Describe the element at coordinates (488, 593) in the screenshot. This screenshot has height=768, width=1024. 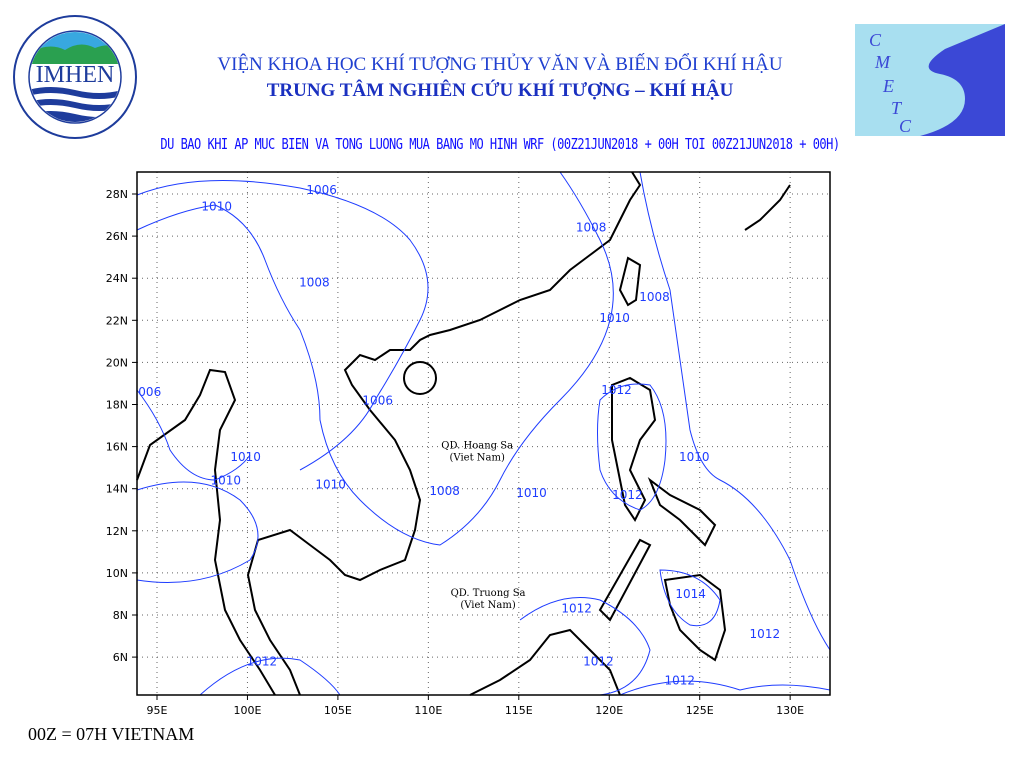
I see `island-label: QD. Truong Sa` at that location.